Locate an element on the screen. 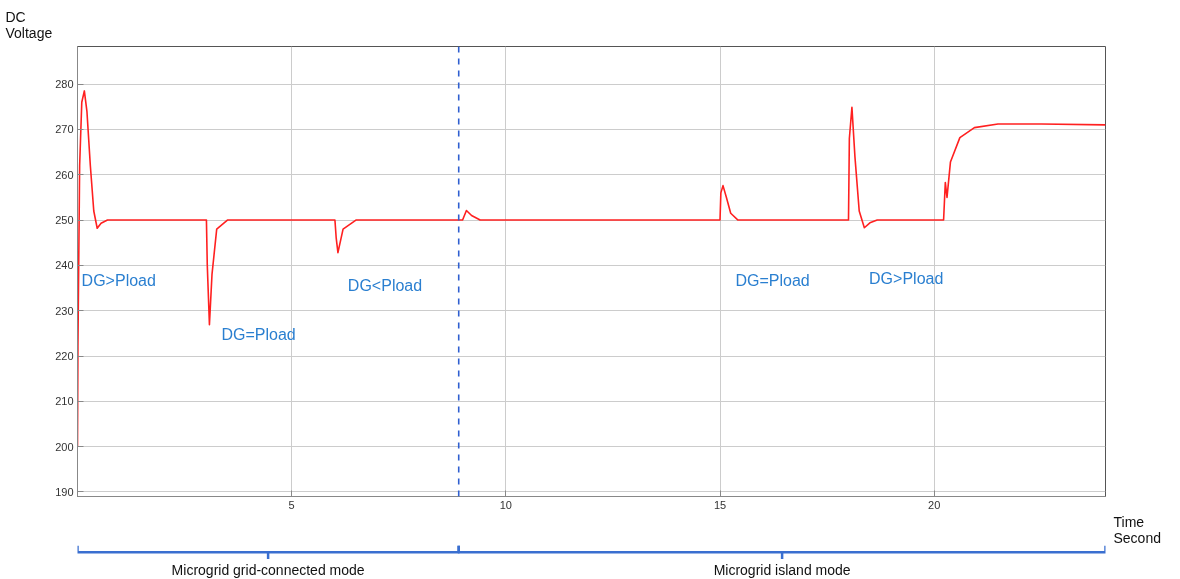 The image size is (1180, 579). y-tick-label: 190 is located at coordinates (64, 491).